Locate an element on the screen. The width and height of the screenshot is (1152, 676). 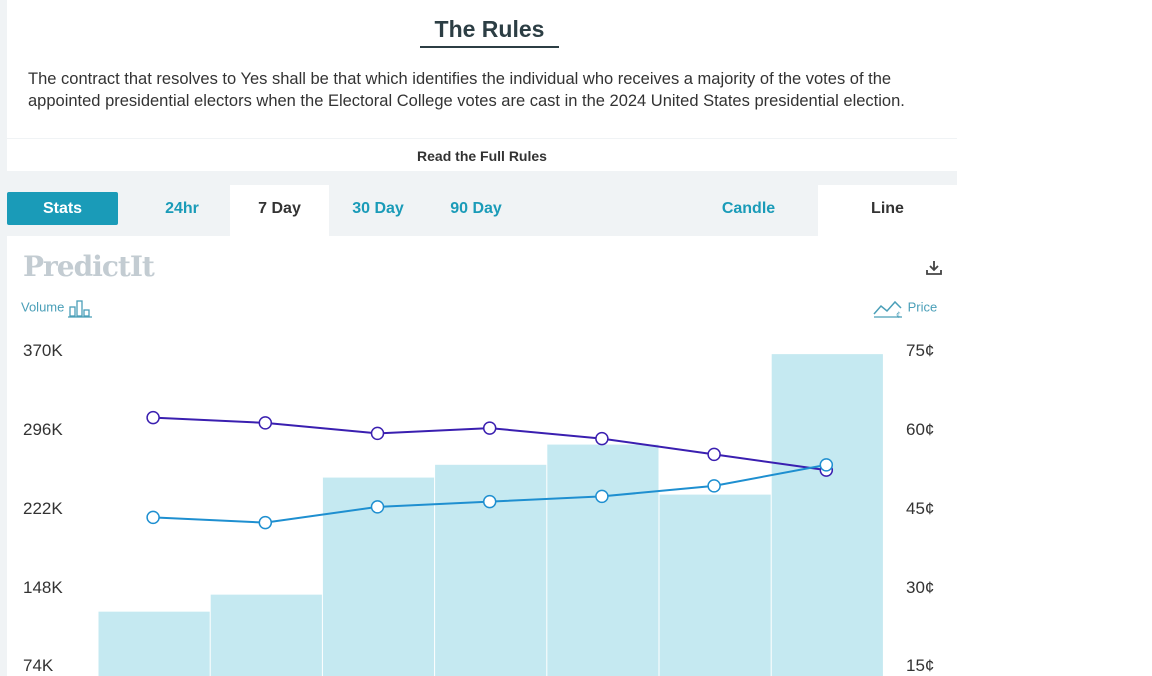
read-full-rules-link: Read the Full Rules is located at coordinates (482, 156).